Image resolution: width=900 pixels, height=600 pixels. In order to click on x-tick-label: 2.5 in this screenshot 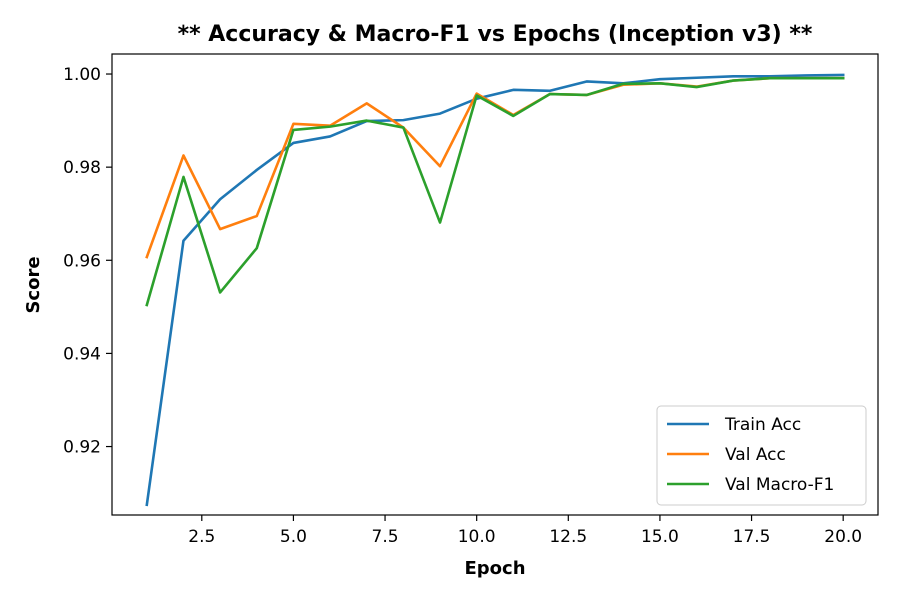, I will do `click(201, 537)`.